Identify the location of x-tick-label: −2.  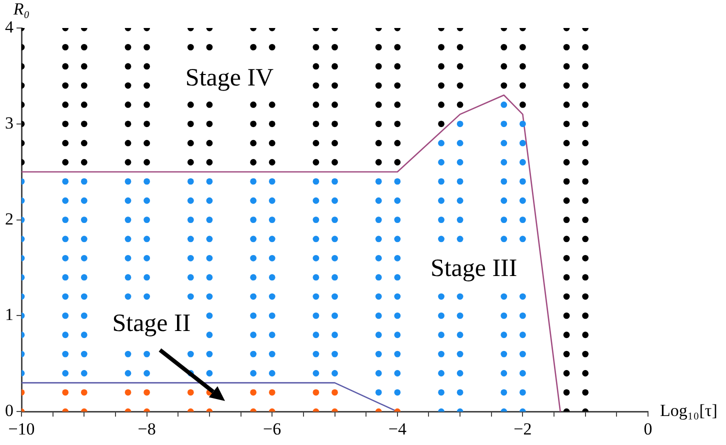
(523, 428).